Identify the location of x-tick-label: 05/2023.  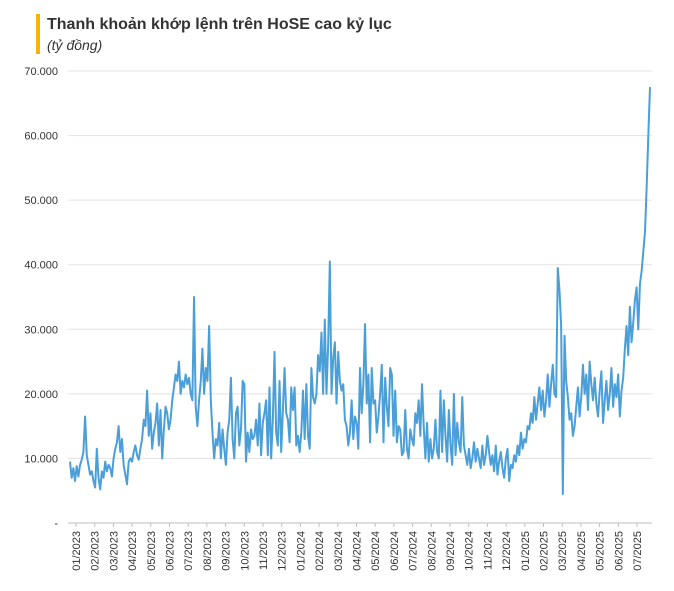
(152, 551).